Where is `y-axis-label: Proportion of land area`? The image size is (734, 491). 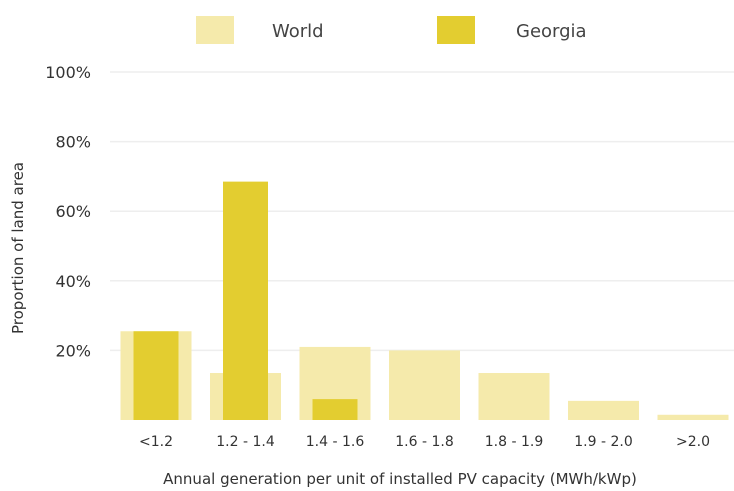
y-axis-label: Proportion of land area is located at coordinates (18, 248).